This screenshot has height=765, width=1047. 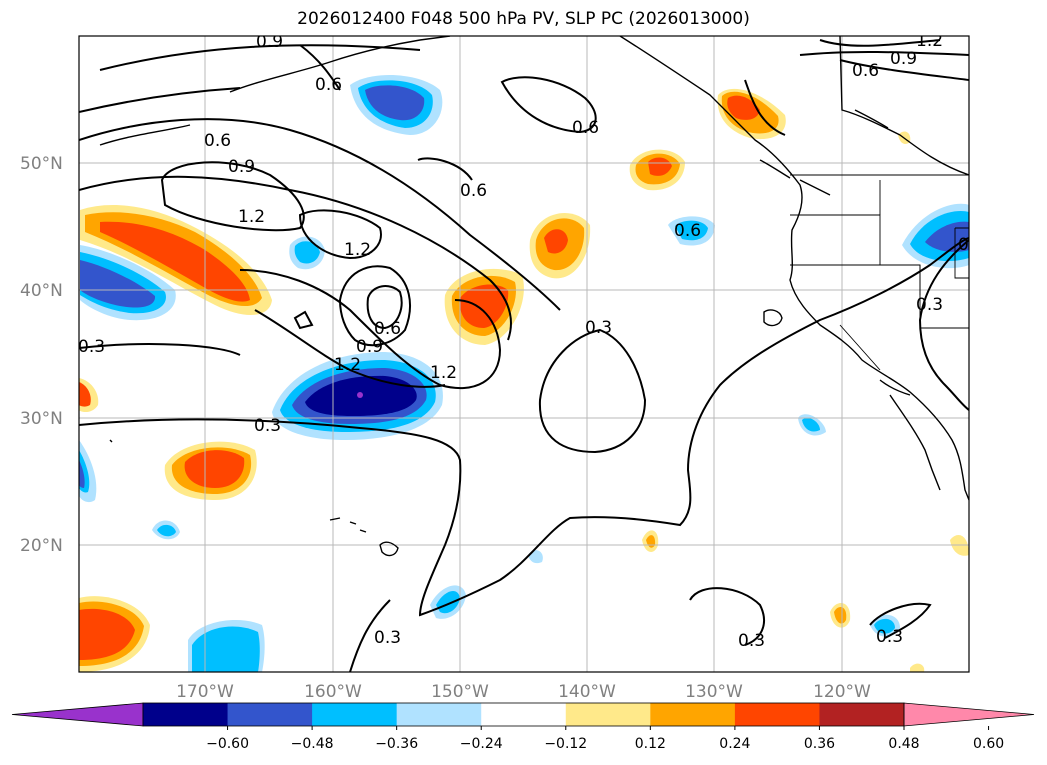 What do you see at coordinates (969, 714) in the screenshot?
I see `colorbar-extend-max` at bounding box center [969, 714].